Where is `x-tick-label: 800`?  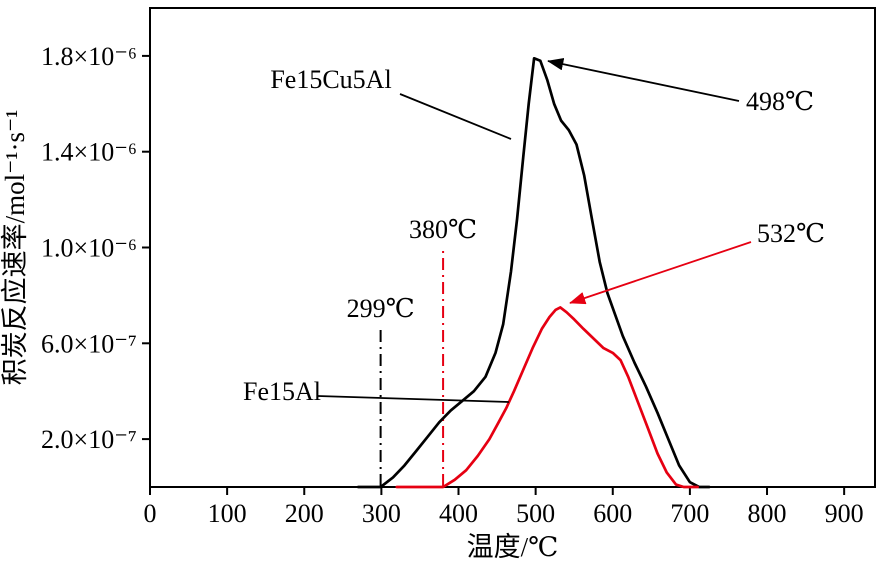 x-tick-label: 800 is located at coordinates (767, 513).